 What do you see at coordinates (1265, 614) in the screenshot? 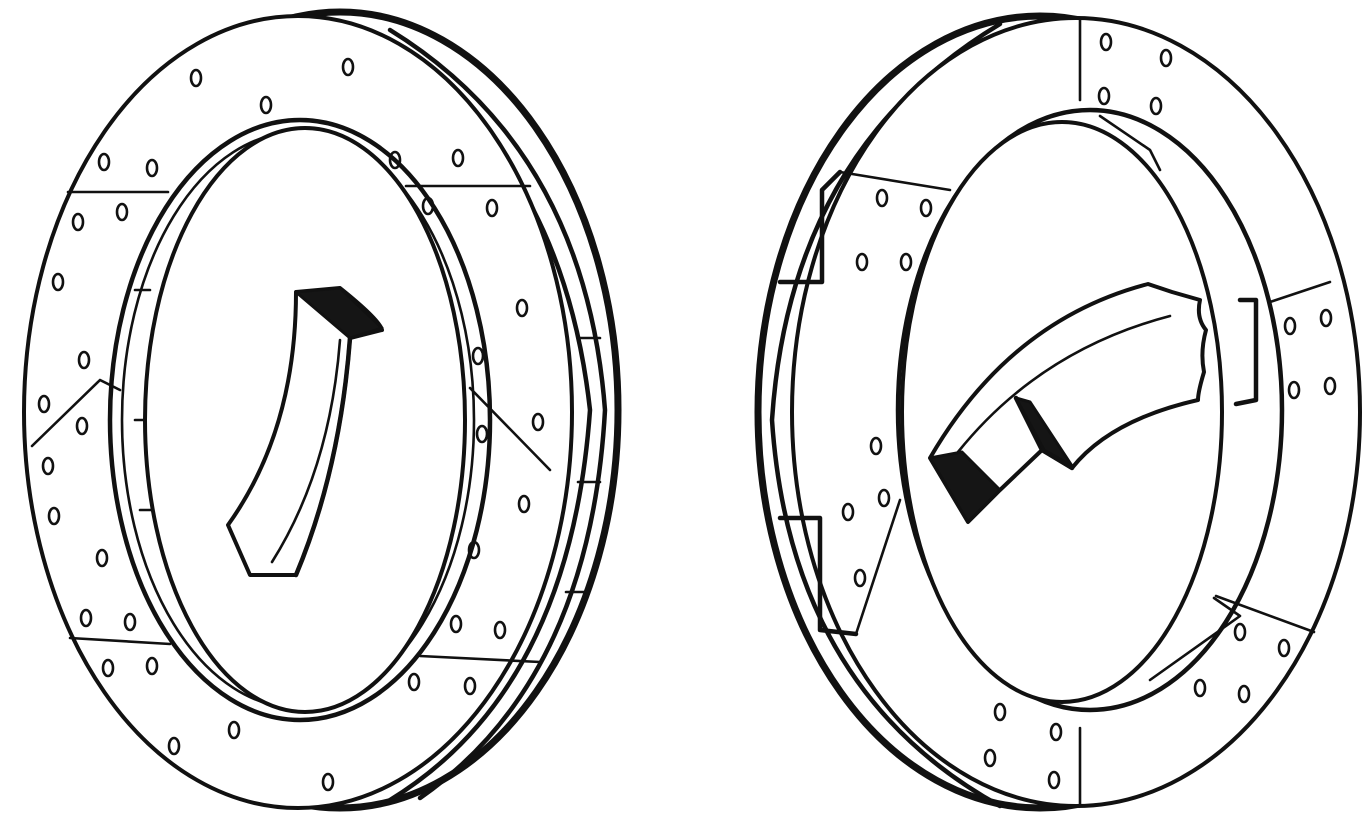
I see `right-seam-lower-right` at bounding box center [1265, 614].